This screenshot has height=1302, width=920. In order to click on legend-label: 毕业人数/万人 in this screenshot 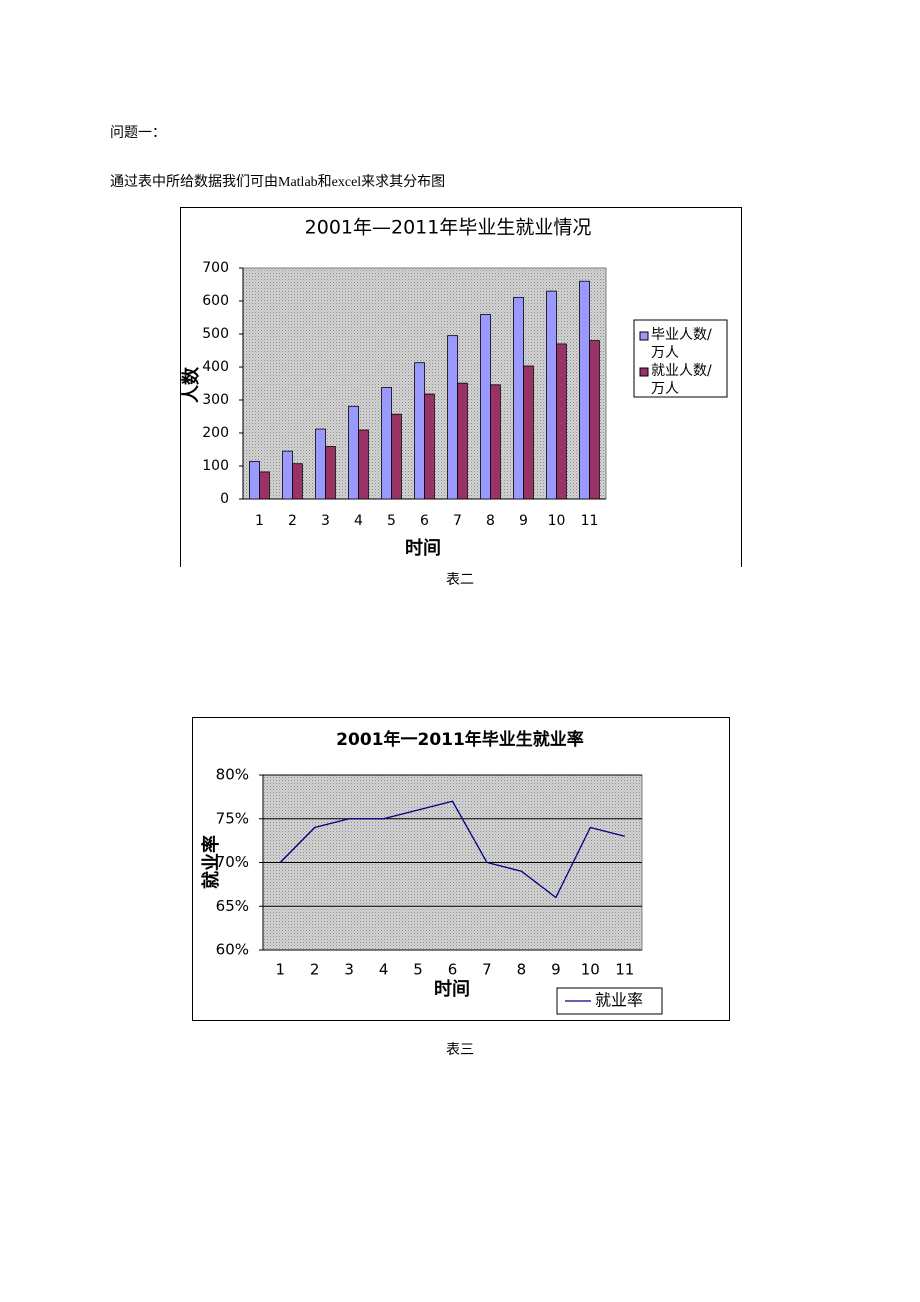, I will do `click(681, 344)`.